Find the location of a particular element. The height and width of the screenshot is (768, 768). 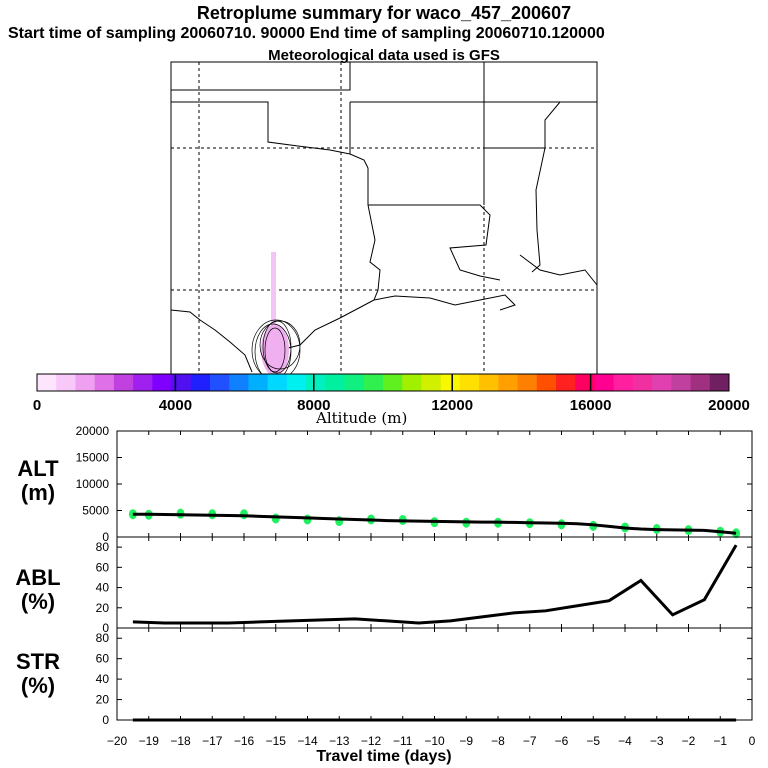

x-tick-label: −17 is located at coordinates (212, 741).